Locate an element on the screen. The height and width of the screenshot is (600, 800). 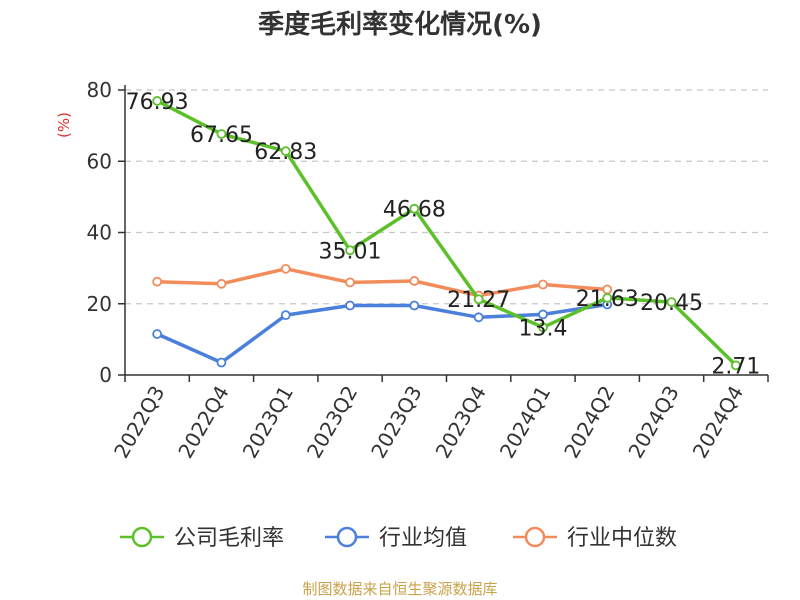
x-tick-label: 2024Q3 is located at coordinates (653, 422).